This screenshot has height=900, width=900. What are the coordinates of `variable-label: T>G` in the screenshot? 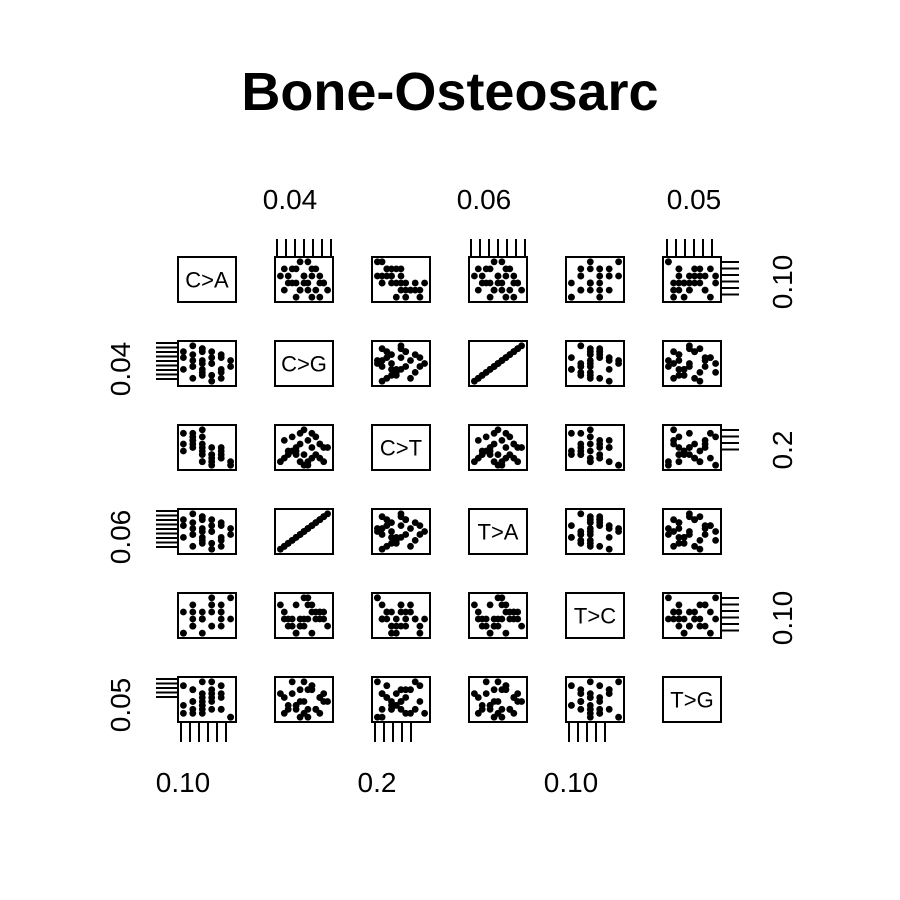 It's located at (691, 700).